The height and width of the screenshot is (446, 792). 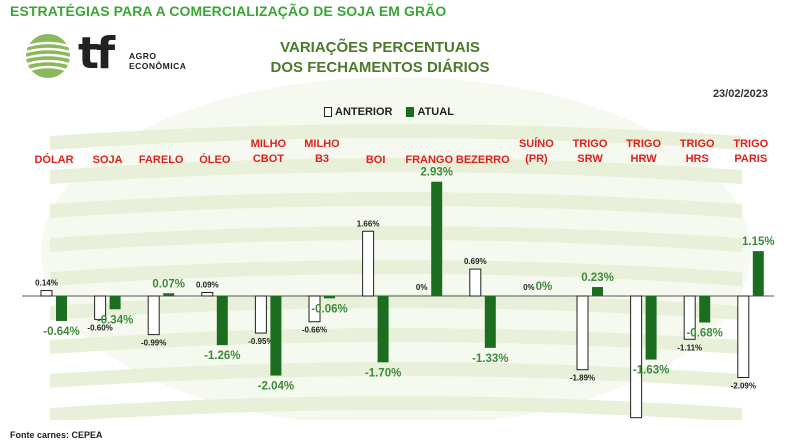 What do you see at coordinates (207, 284) in the screenshot?
I see `data-label-anterior: 0.09%` at bounding box center [207, 284].